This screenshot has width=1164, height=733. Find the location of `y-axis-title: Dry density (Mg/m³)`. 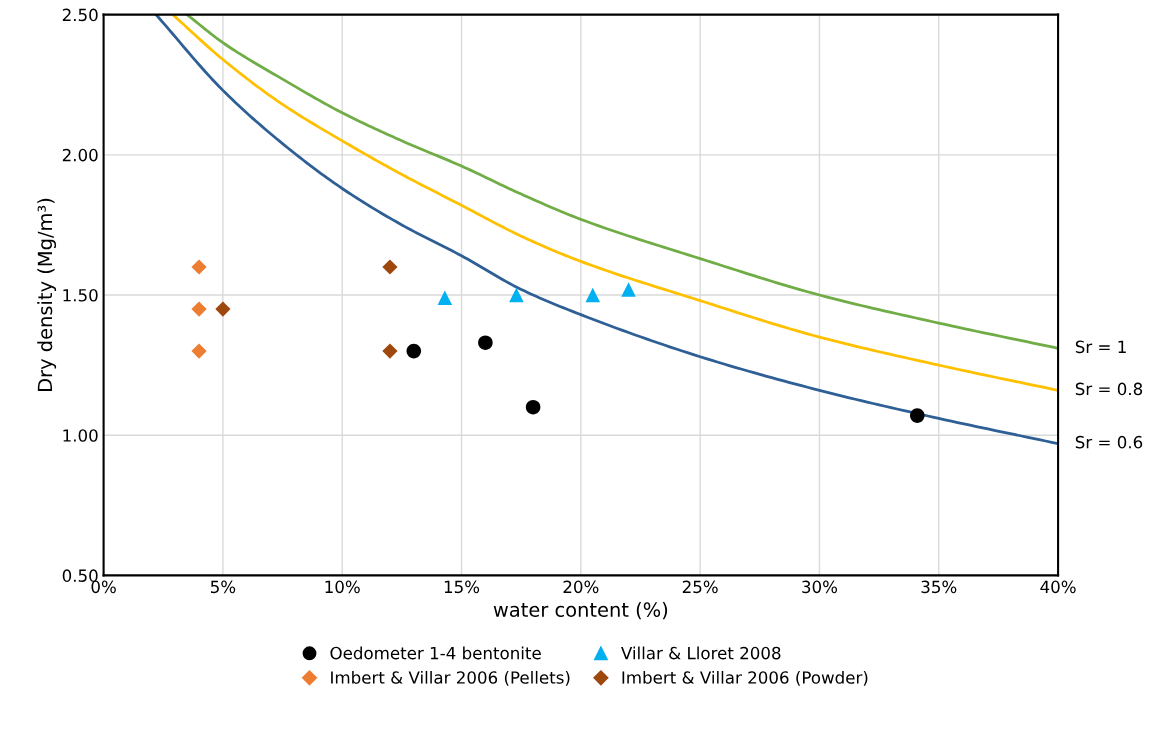

y-axis-title: Dry density (Mg/m³) is located at coordinates (47, 294).